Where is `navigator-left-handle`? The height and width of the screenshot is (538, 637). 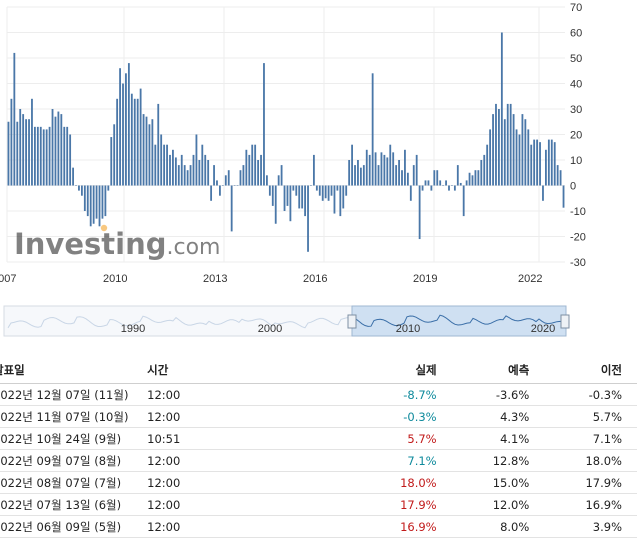
navigator-left-handle is located at coordinates (352, 321).